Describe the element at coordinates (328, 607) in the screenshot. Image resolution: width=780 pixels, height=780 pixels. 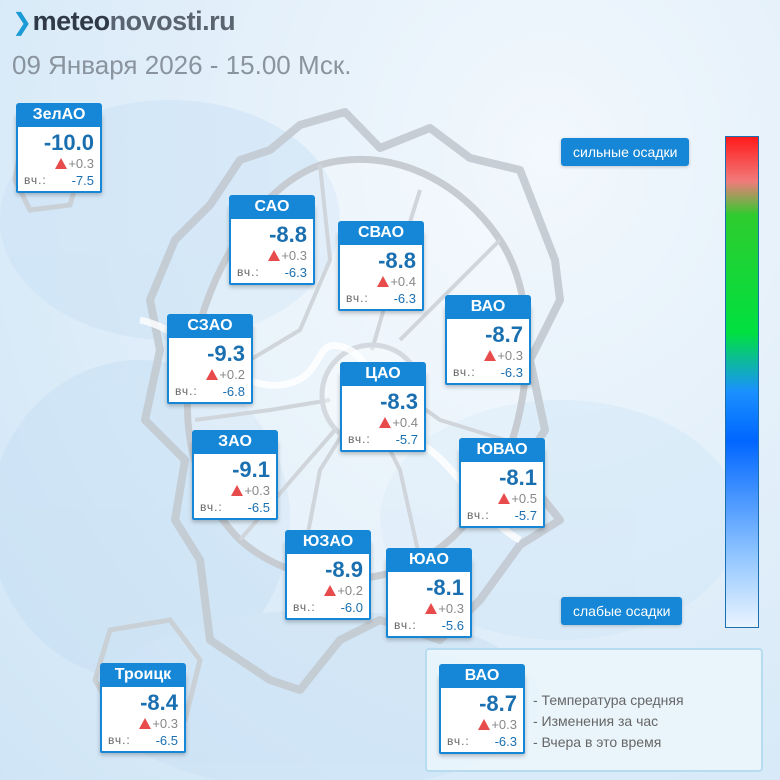
I see `yesterday-row: вч.: -6.0` at that location.